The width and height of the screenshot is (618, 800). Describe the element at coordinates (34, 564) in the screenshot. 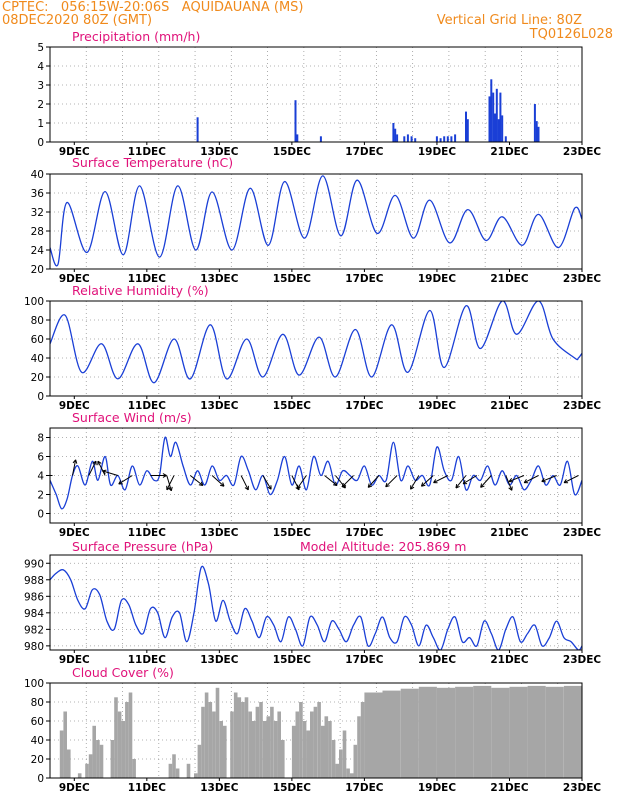

I see `y-tick-label: 990` at that location.